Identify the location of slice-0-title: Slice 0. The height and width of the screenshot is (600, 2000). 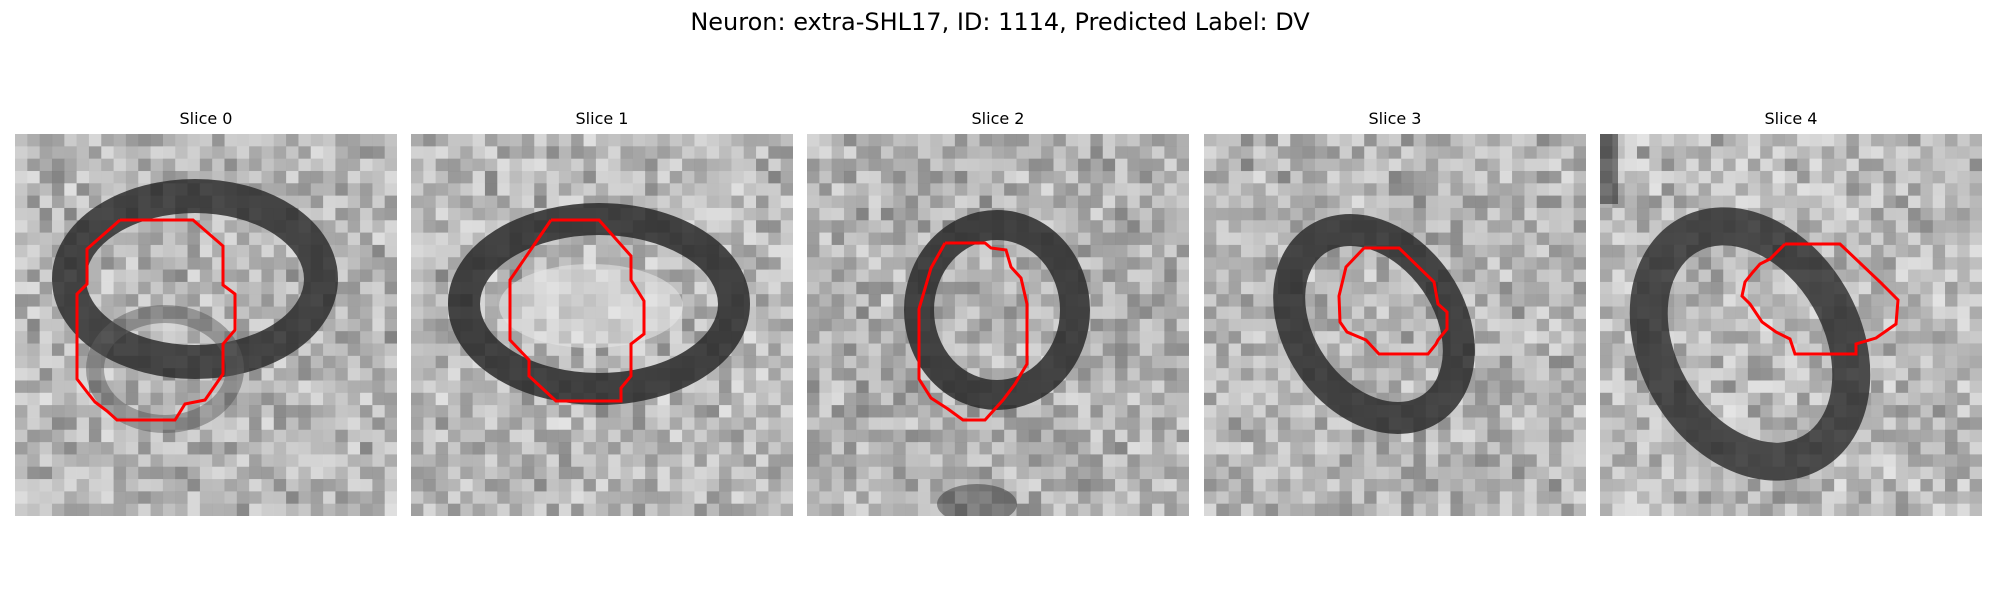
(206, 119).